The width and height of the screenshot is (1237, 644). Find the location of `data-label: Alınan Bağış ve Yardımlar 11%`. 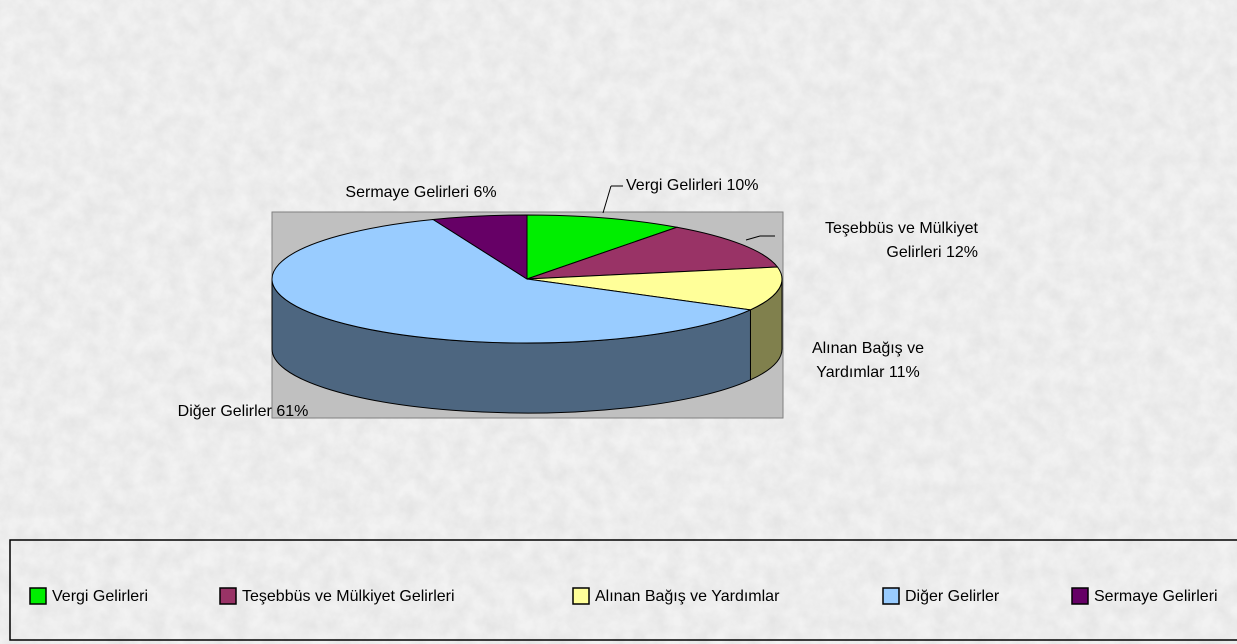

data-label: Alınan Bağış ve Yardımlar 11% is located at coordinates (868, 360).